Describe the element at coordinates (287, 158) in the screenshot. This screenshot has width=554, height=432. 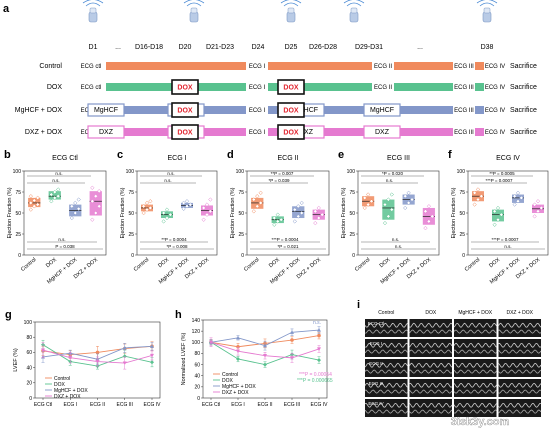
I see `panel-title: ECG II` at that location.